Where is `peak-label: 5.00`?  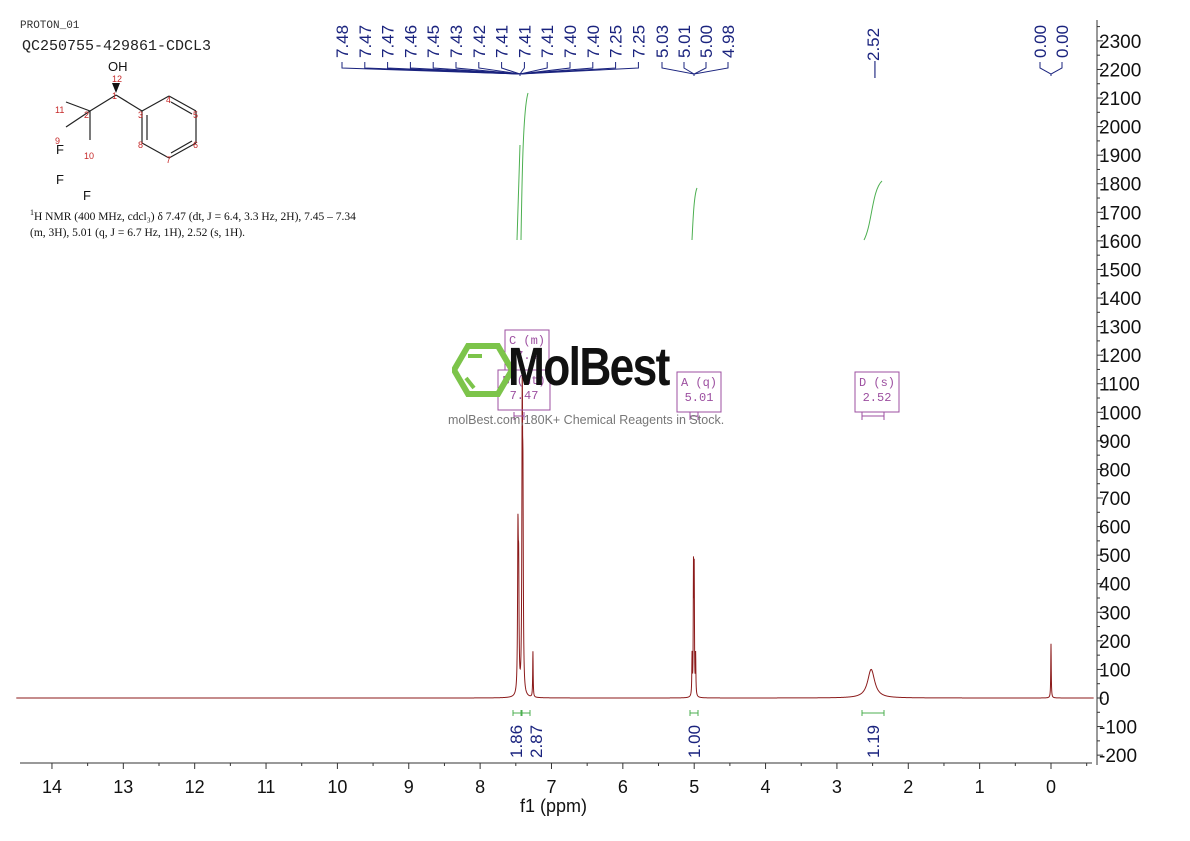 peak-label: 5.00 is located at coordinates (706, 41).